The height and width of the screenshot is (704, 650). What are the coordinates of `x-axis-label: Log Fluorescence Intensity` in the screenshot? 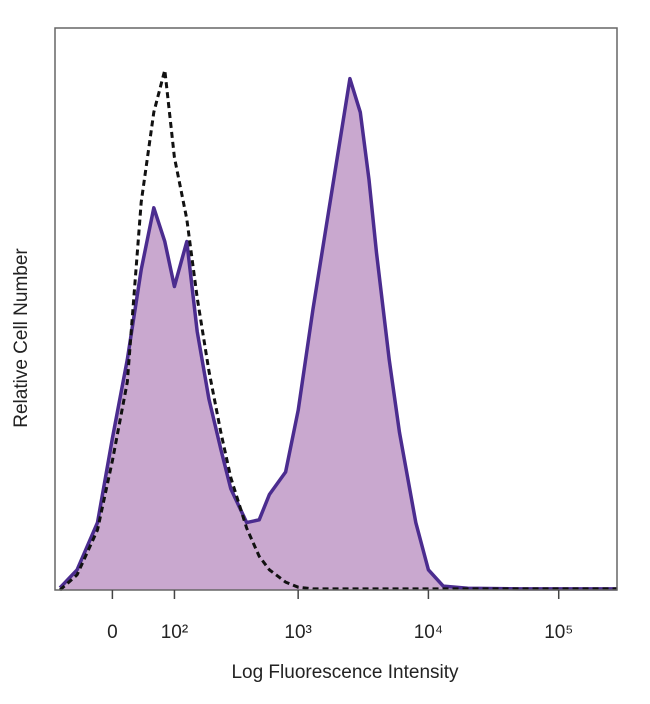 It's located at (345, 672).